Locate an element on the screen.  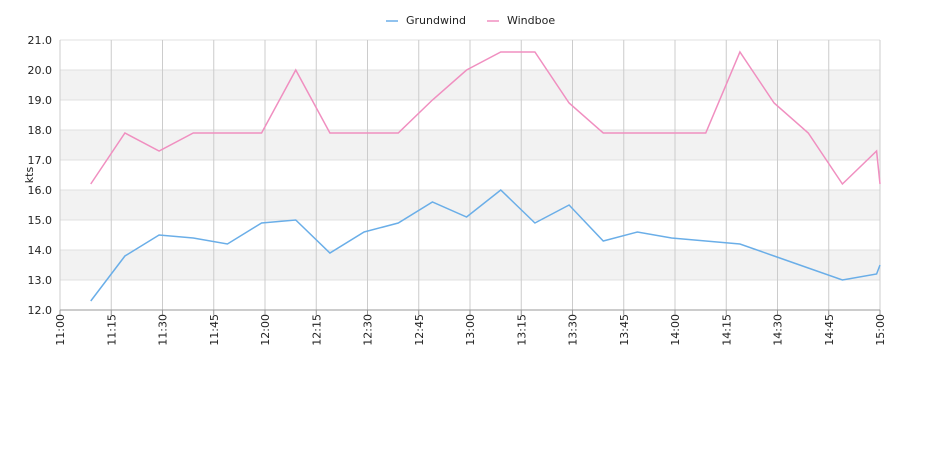
x-tick-label: 13:30 is located at coordinates (573, 330).